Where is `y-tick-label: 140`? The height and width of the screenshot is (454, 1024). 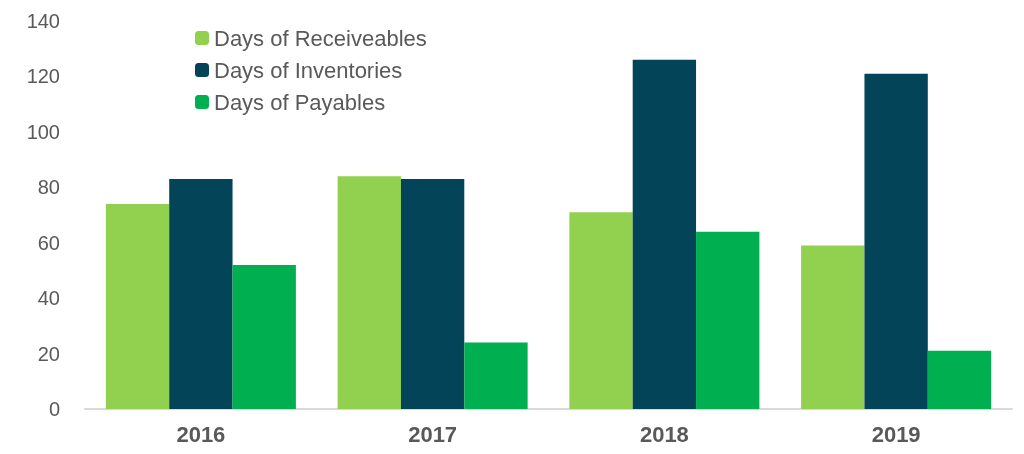 y-tick-label: 140 is located at coordinates (43, 21).